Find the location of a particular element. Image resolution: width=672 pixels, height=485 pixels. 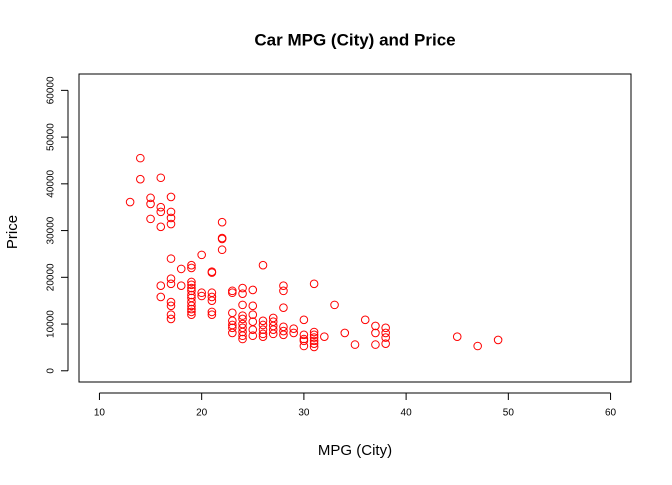

x-tick-label: 20 is located at coordinates (202, 413).